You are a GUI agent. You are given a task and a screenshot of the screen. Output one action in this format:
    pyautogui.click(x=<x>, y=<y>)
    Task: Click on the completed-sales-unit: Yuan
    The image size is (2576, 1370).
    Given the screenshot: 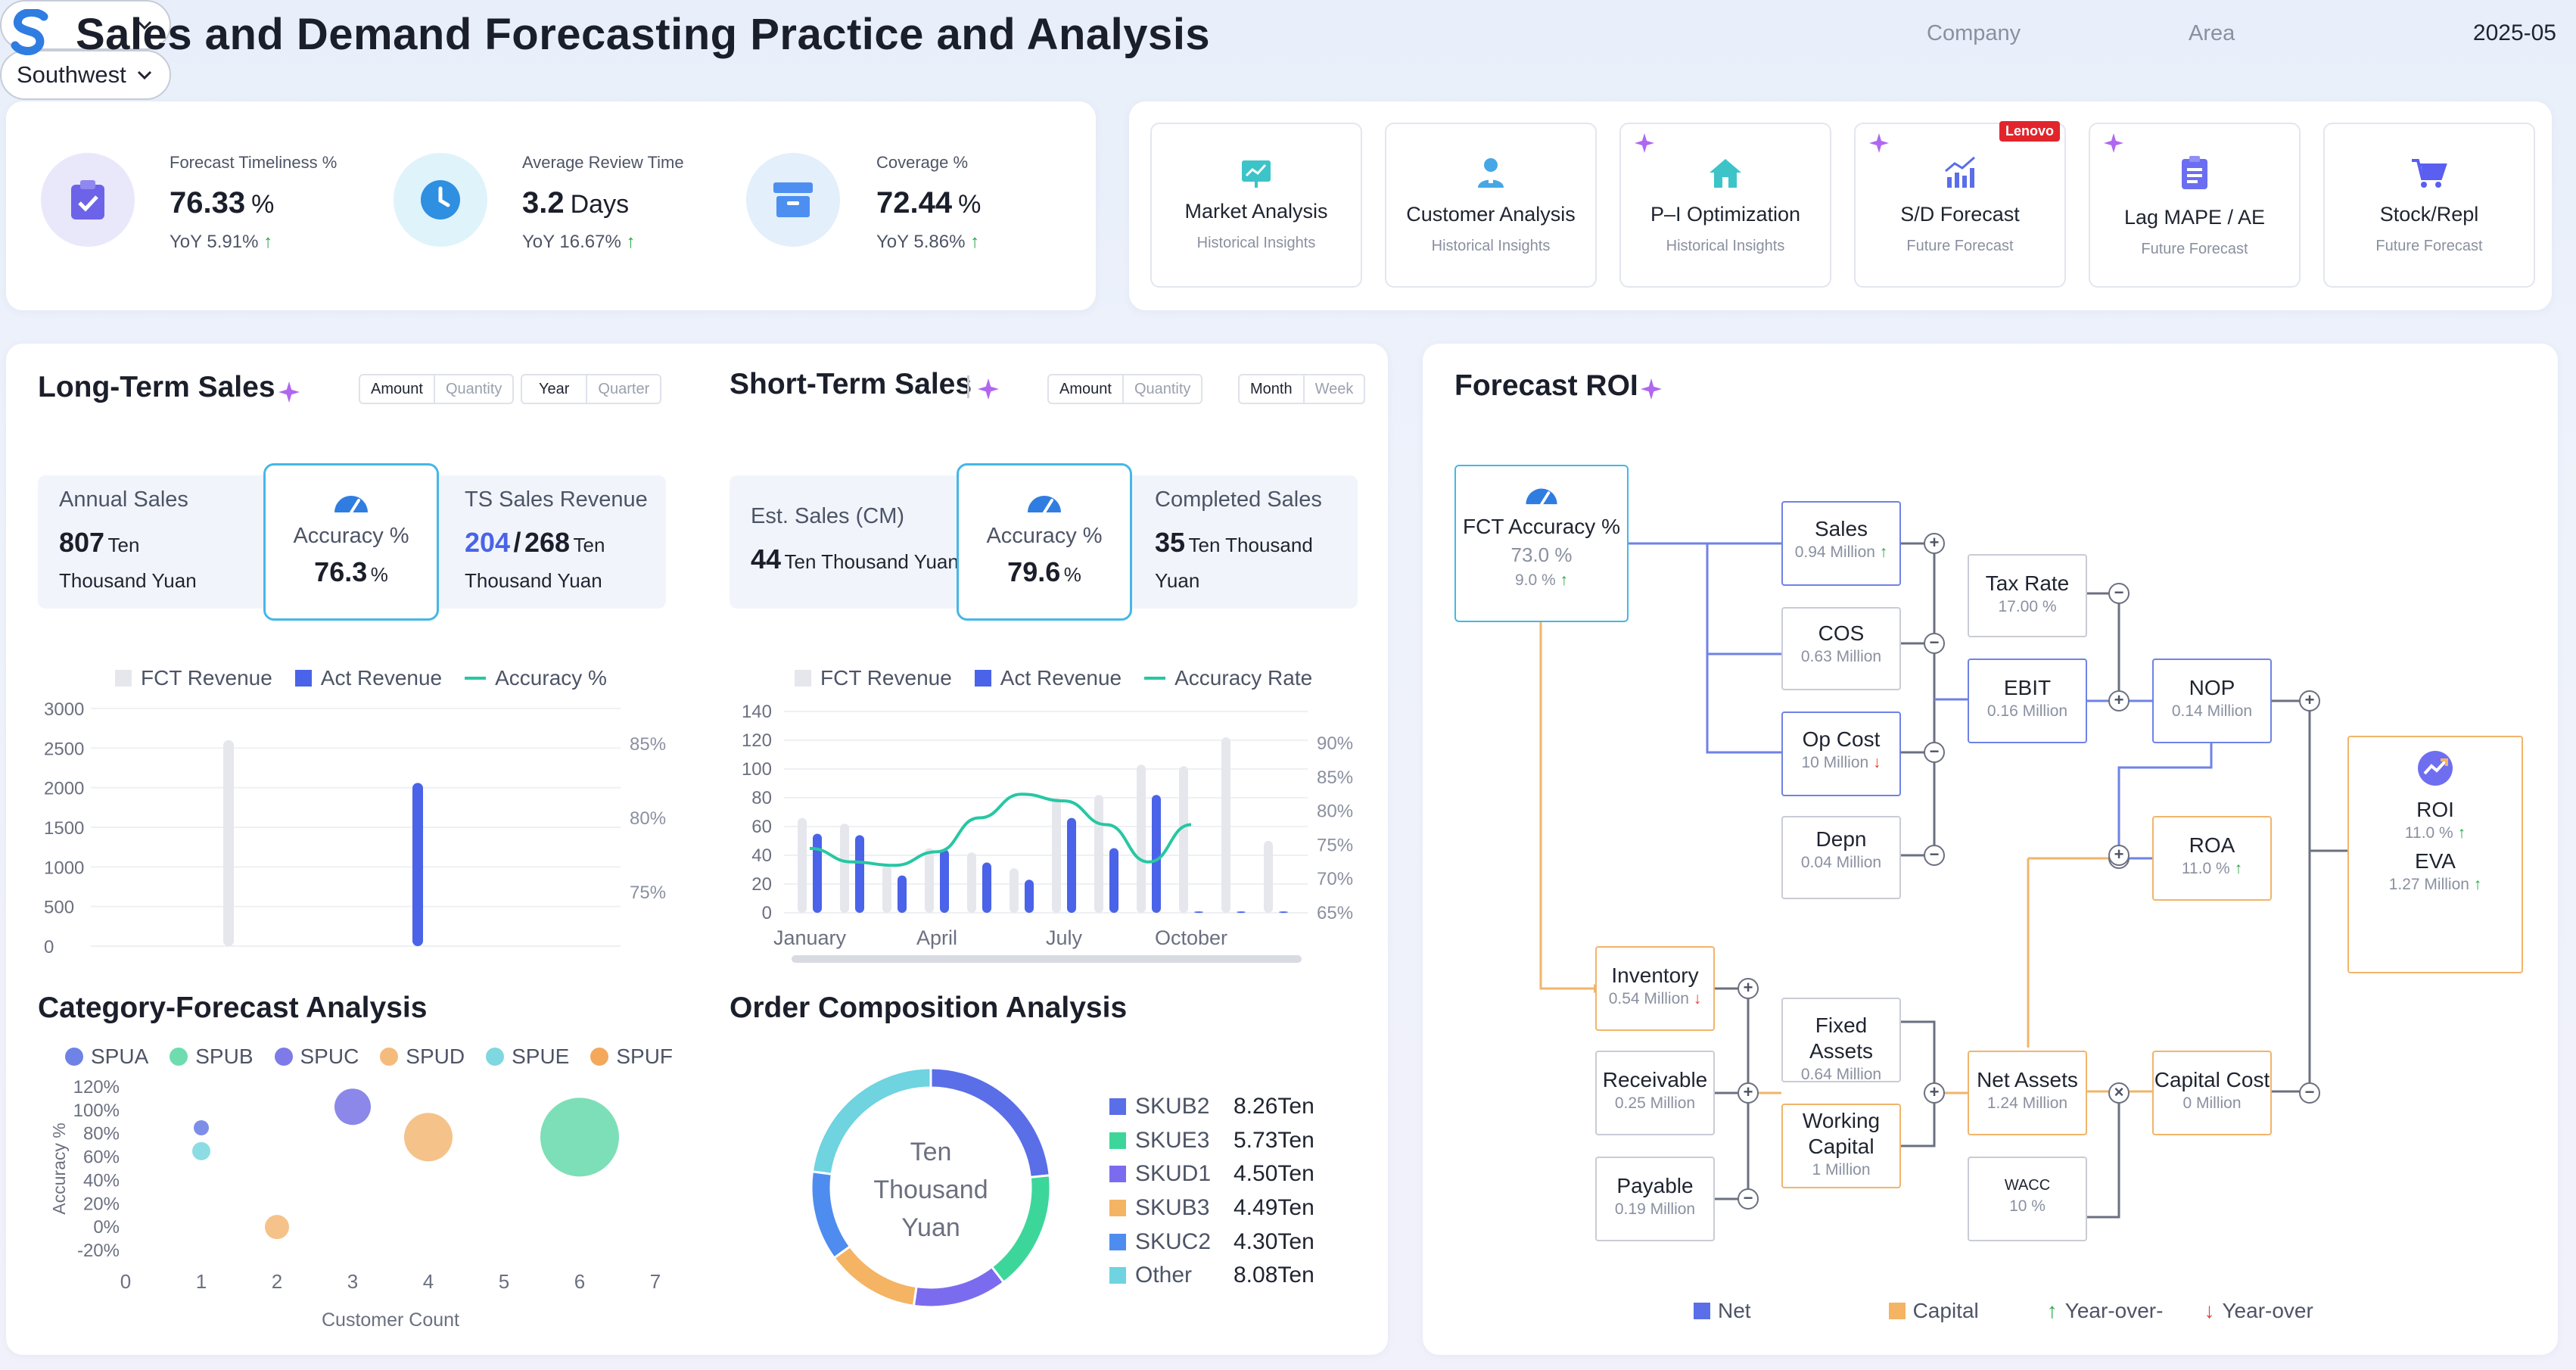 What is the action you would take?
    pyautogui.click(x=1177, y=580)
    